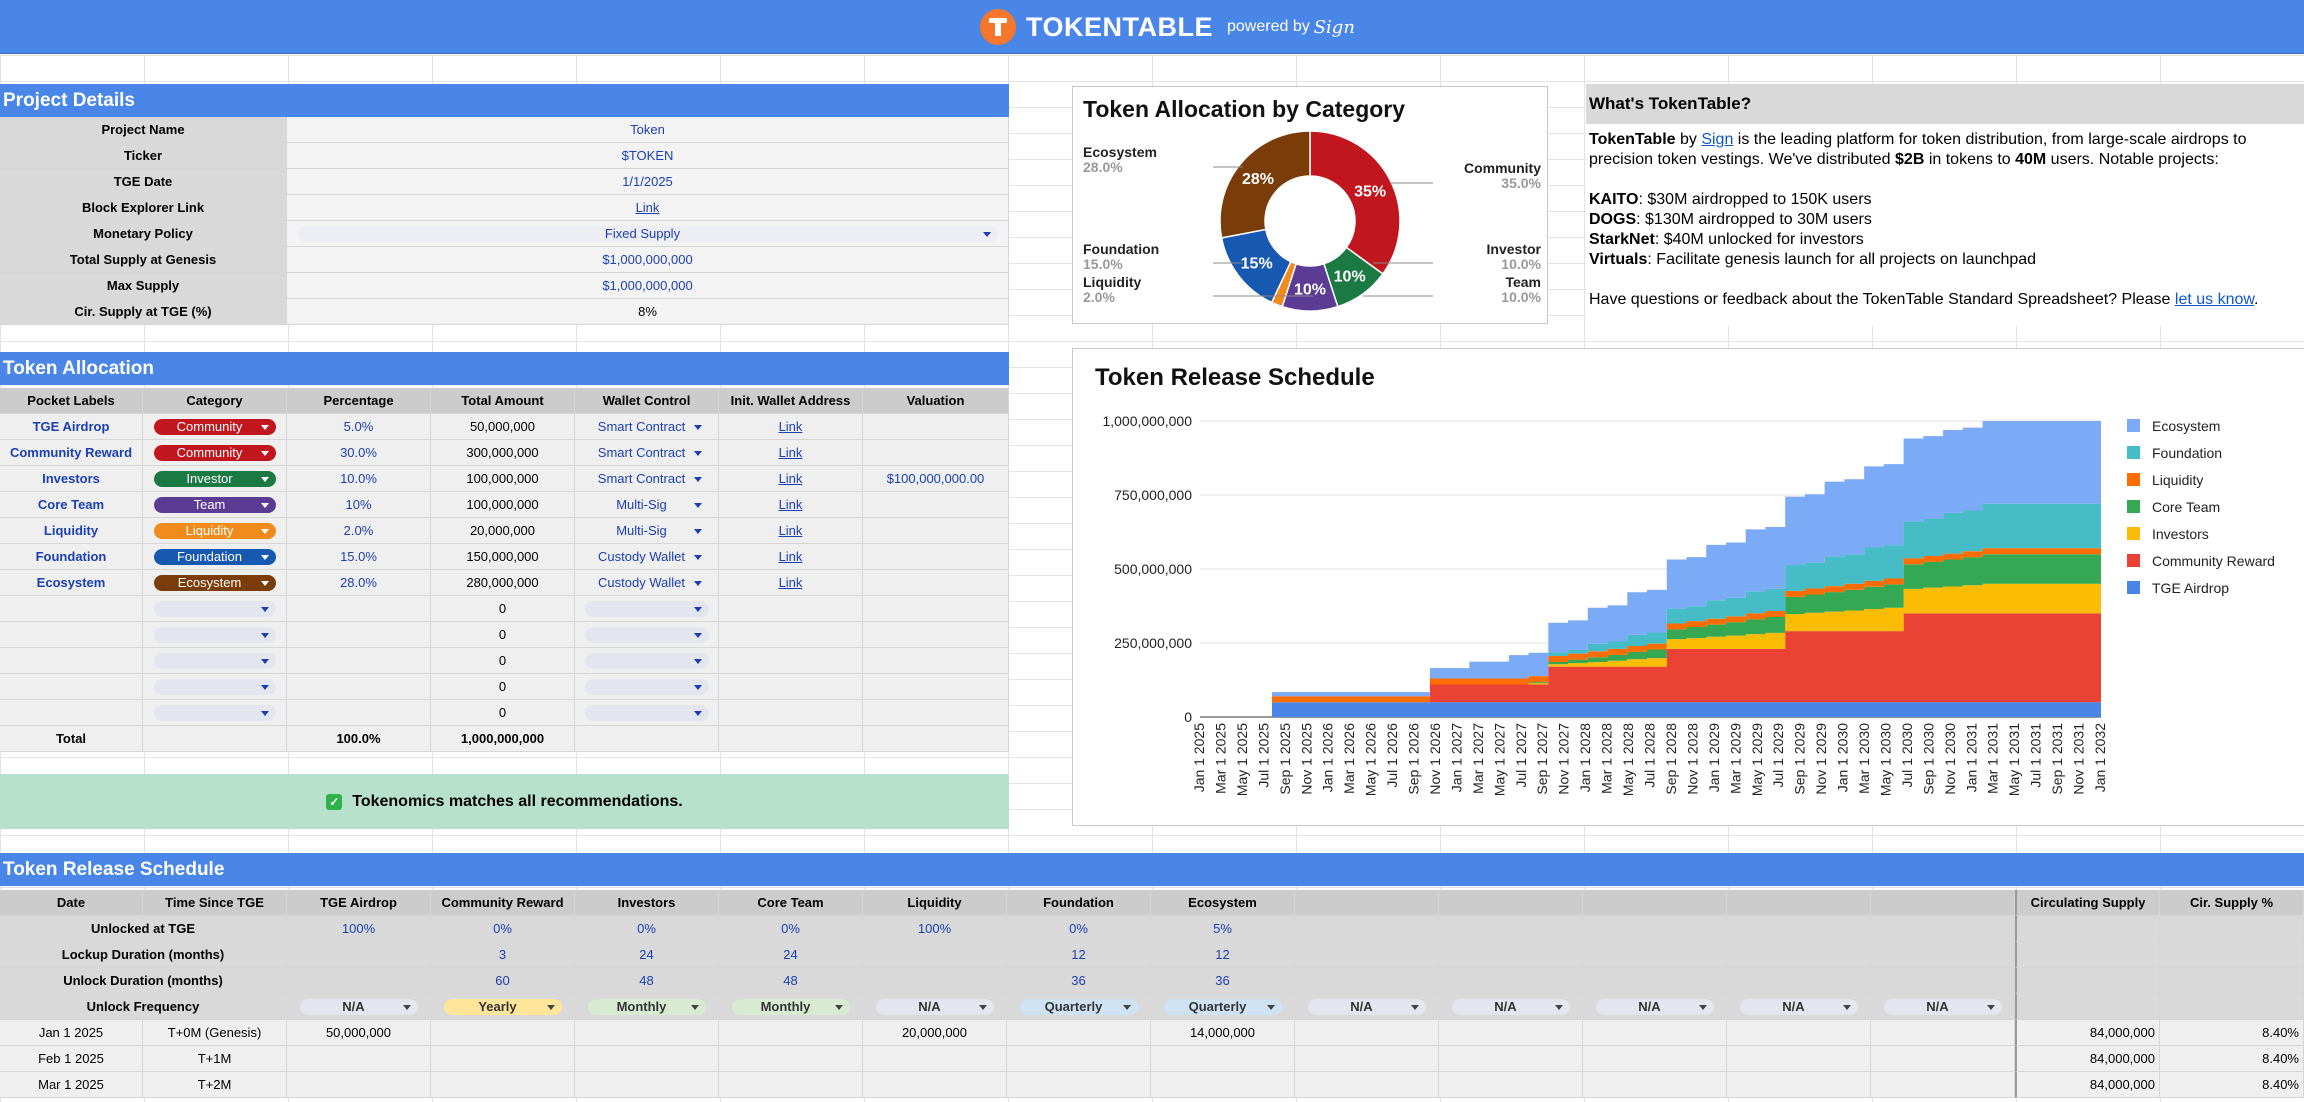 The width and height of the screenshot is (2304, 1102). Describe the element at coordinates (359, 479) in the screenshot. I see `allocation-percentage: 10.0%` at that location.